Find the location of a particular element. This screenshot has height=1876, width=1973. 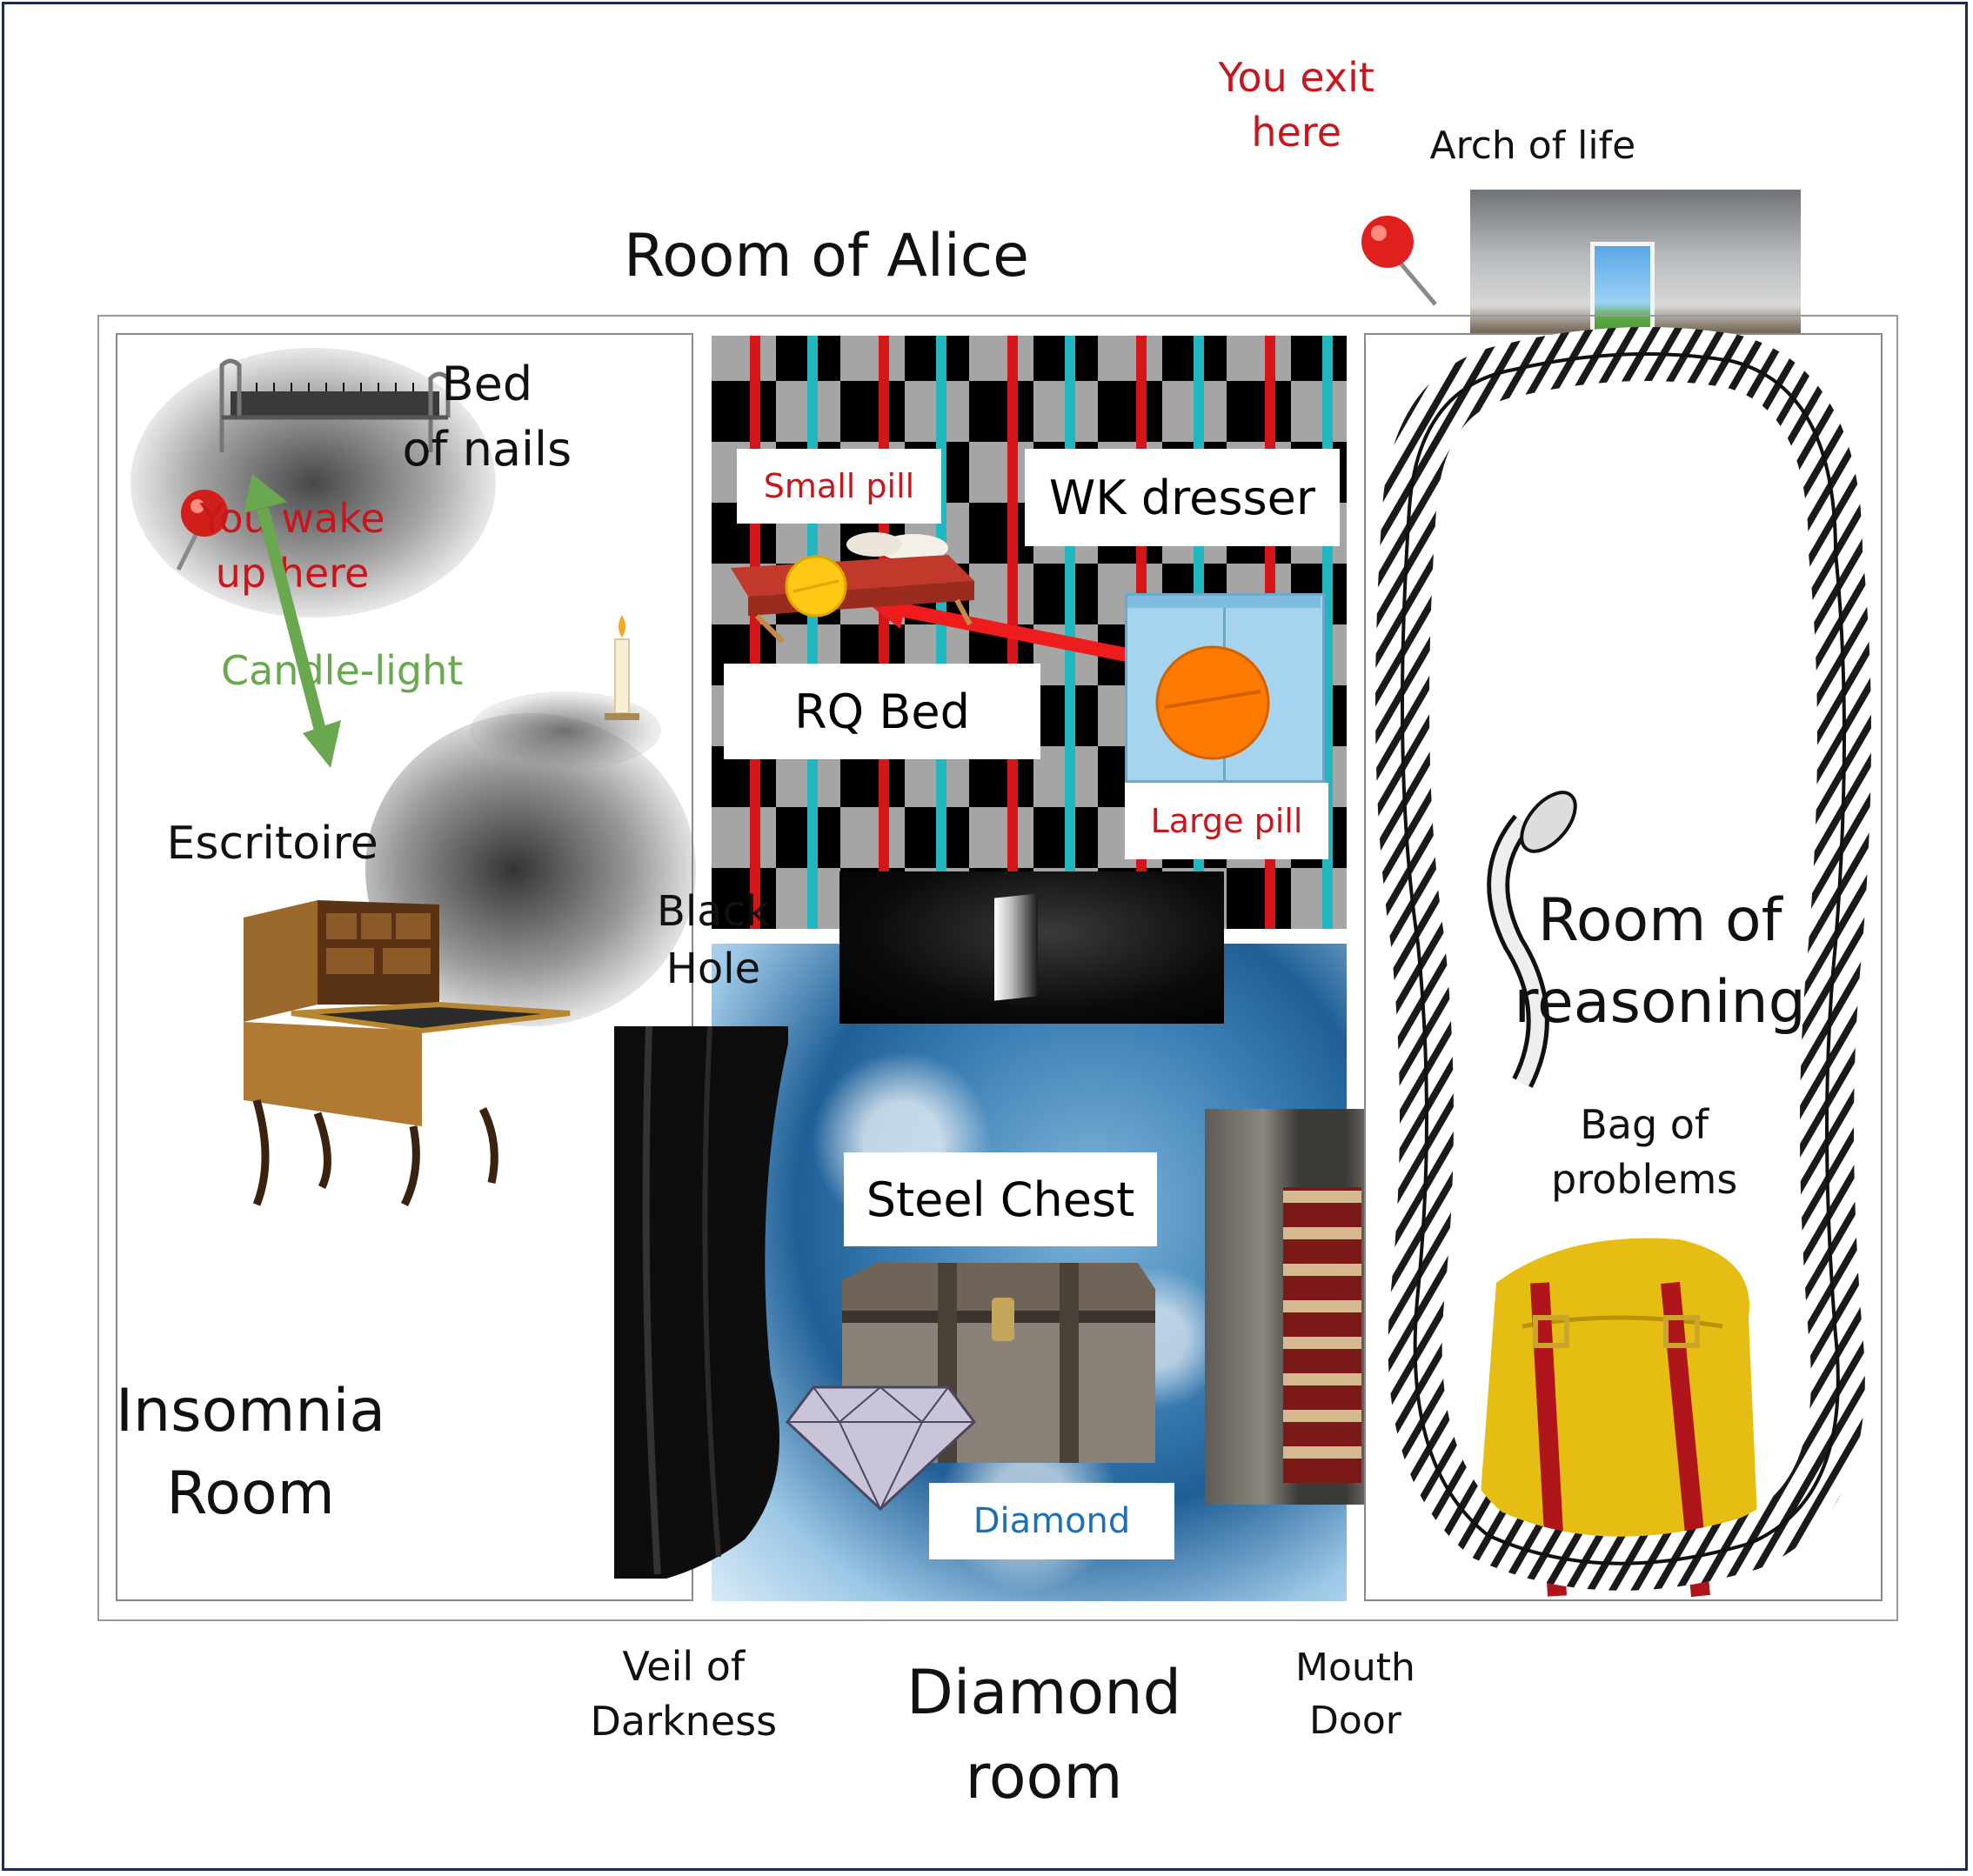

rq-bed-icon is located at coordinates (852, 590).